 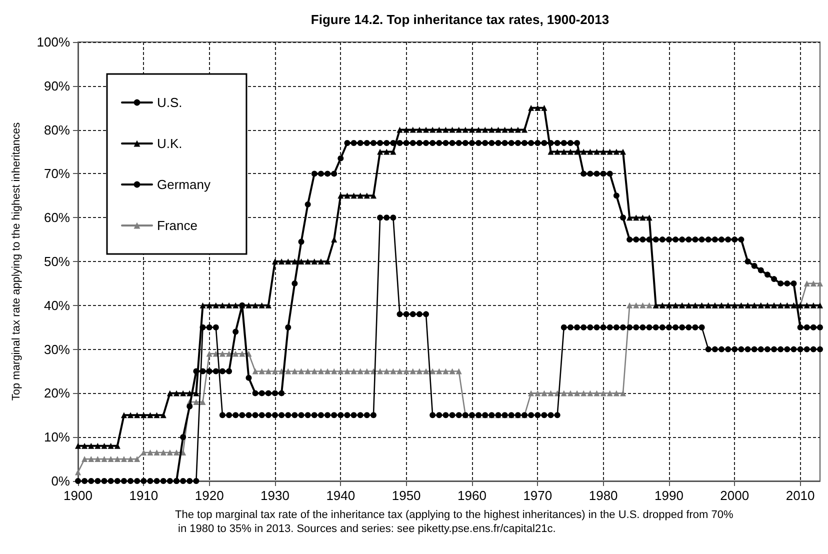 I want to click on y-tick-label: 50%, so click(x=57, y=261).